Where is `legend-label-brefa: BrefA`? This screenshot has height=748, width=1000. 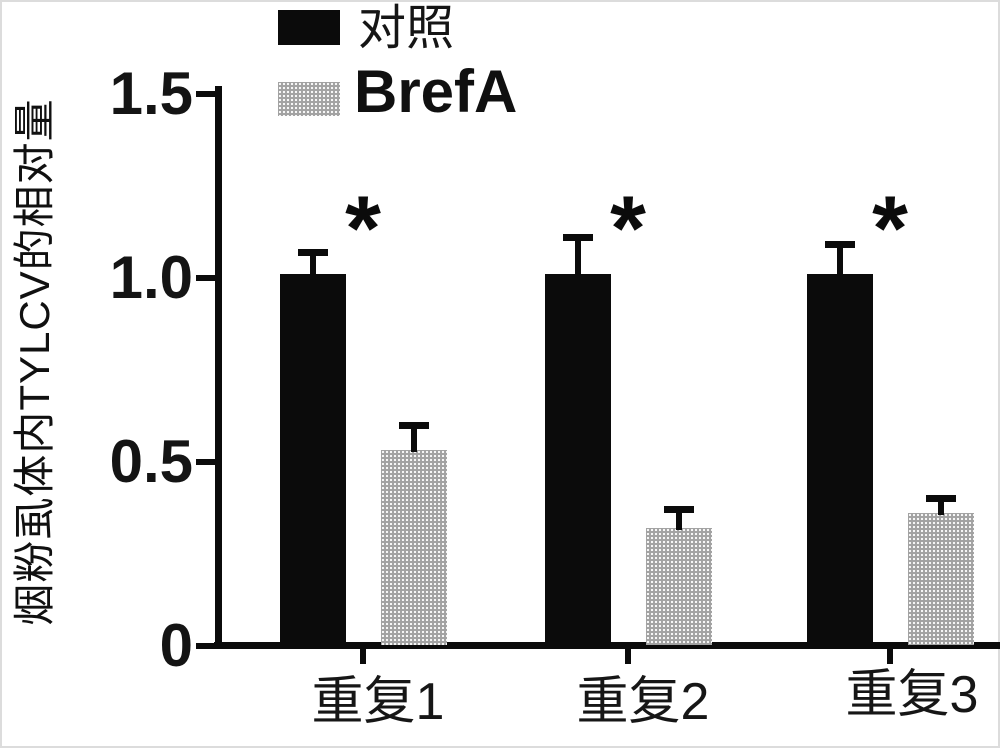
legend-label-brefa: BrefA is located at coordinates (436, 91).